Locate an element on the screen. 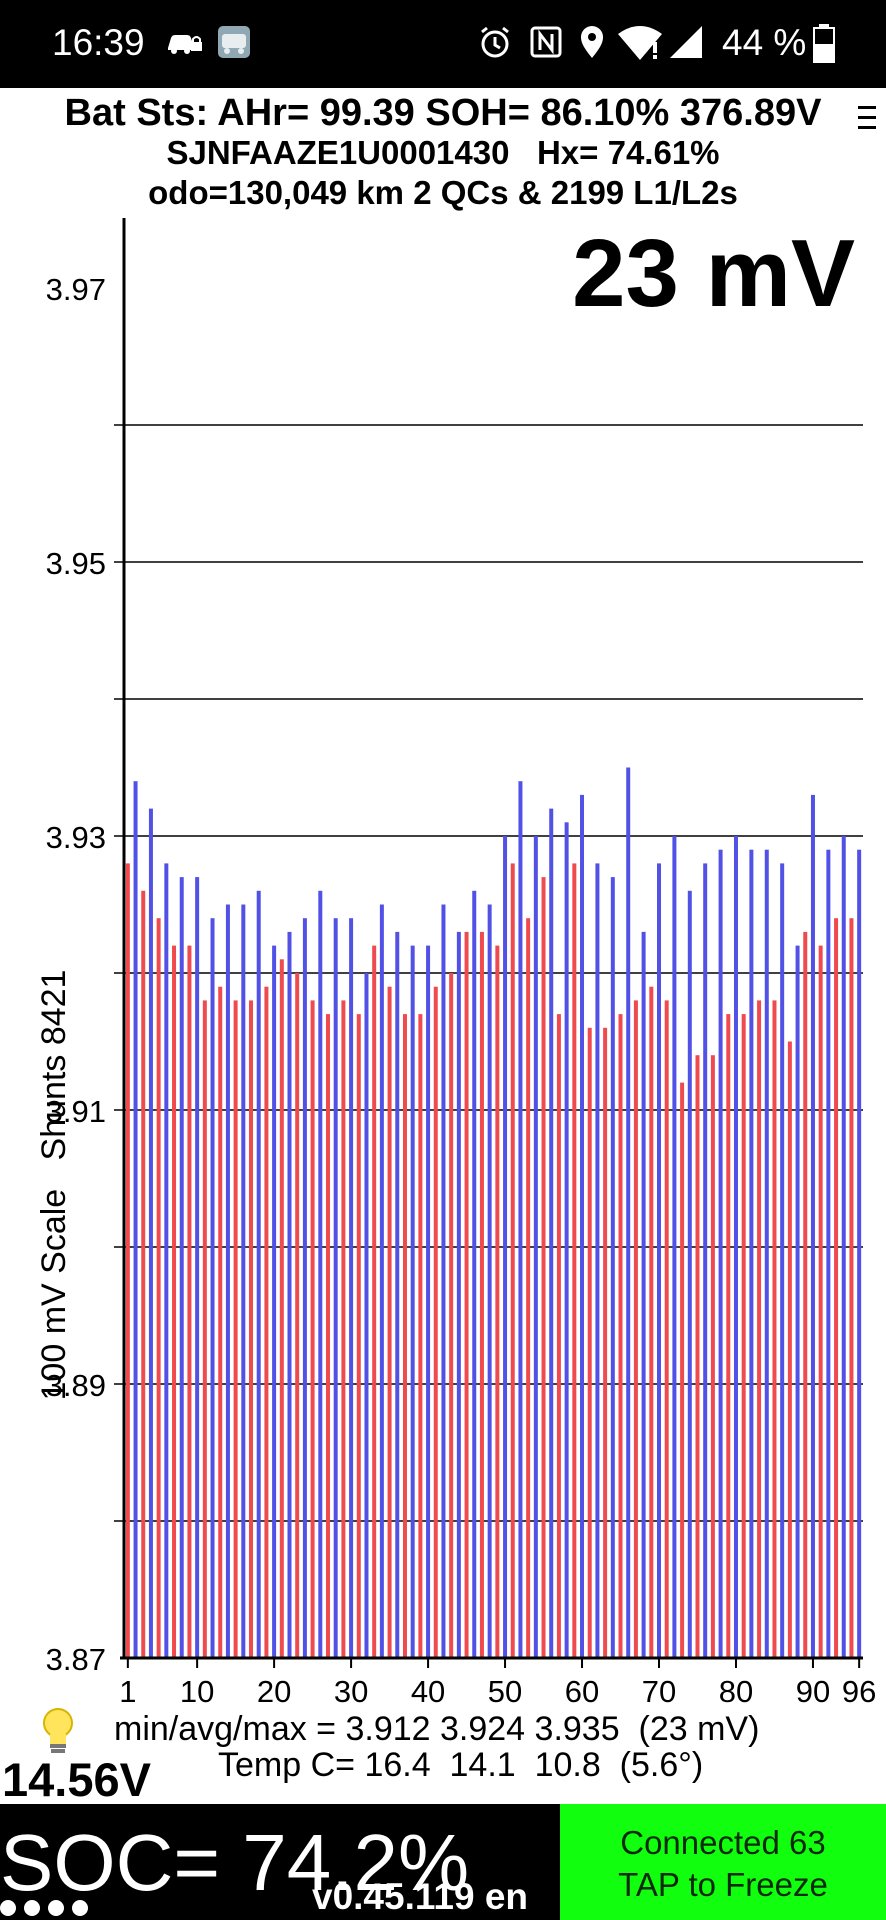  alarm-icon is located at coordinates (495, 42).